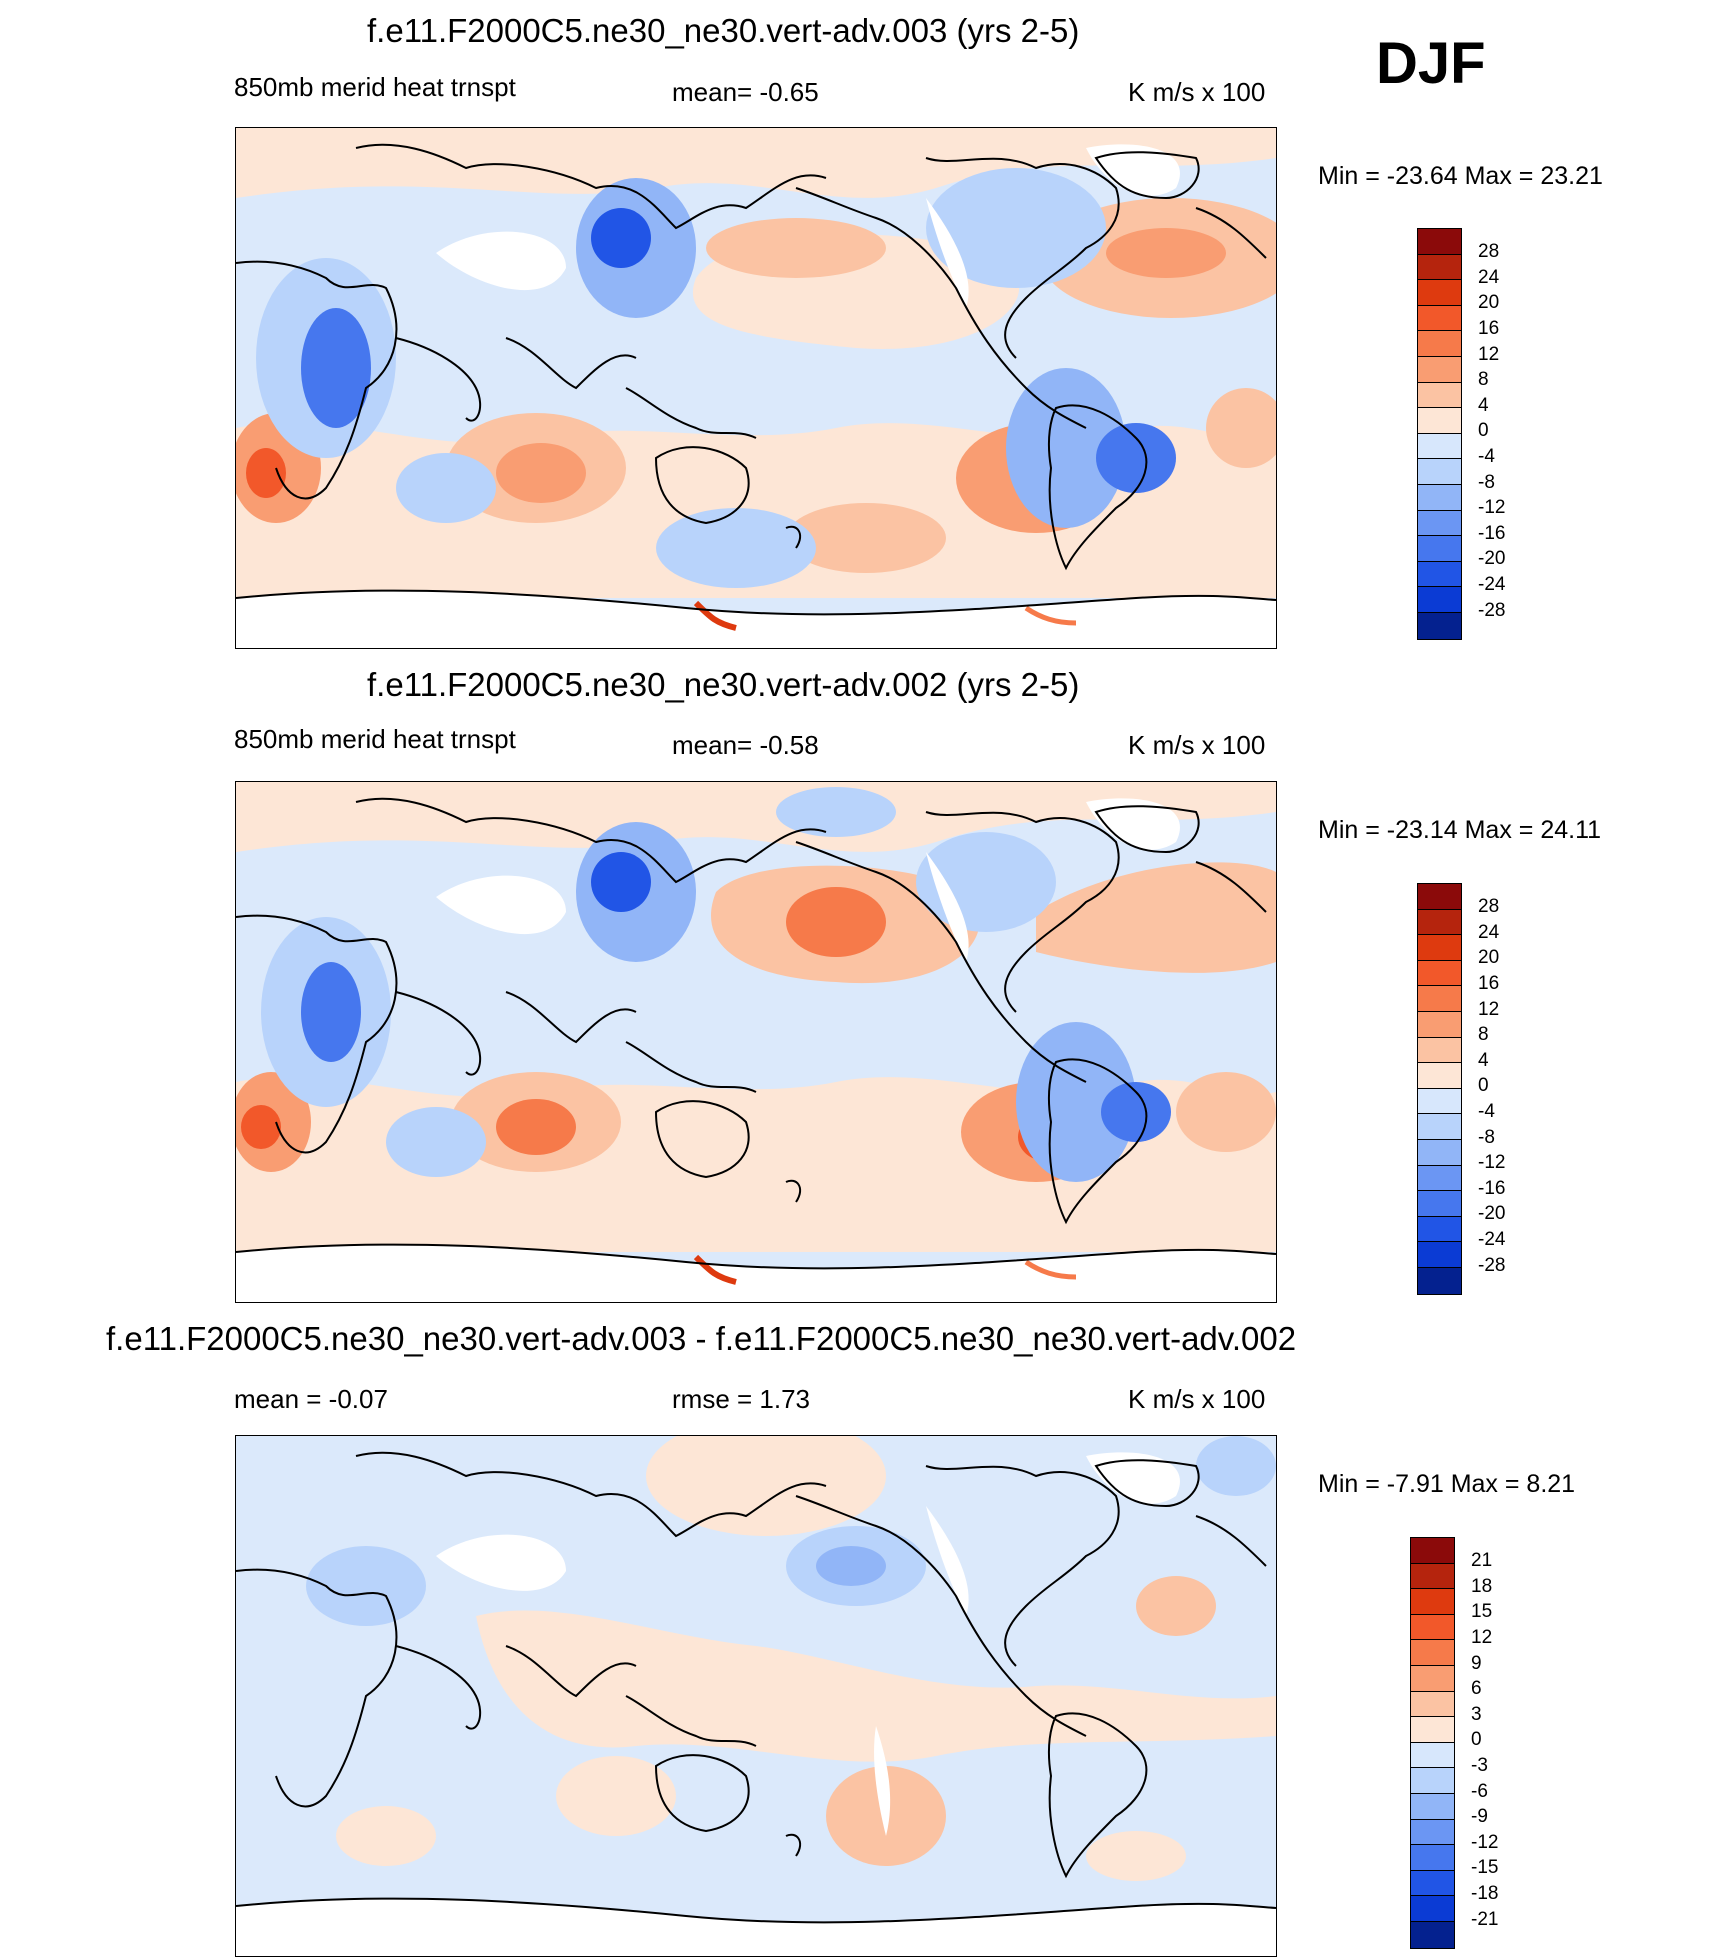  Describe the element at coordinates (1479, 1765) in the screenshot. I see `panel-3-colorbar-label: -3` at that location.